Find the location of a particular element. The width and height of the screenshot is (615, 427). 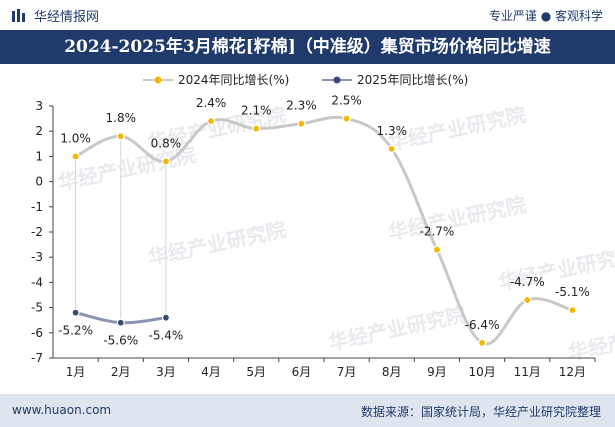

y-tick-label: -2 is located at coordinates (37, 232).